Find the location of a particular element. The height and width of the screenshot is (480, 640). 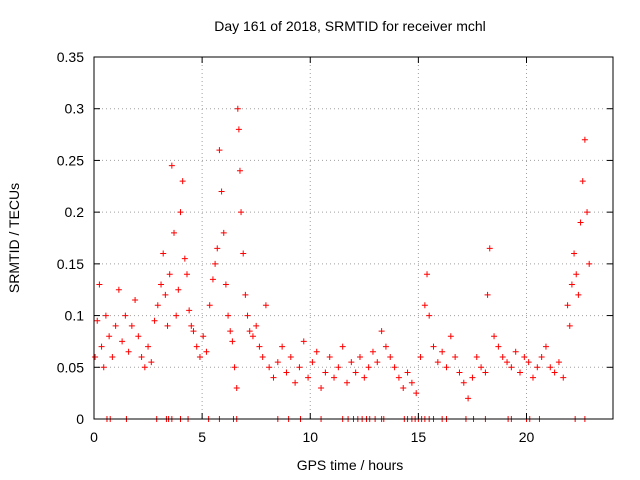

x-axis-label: GPS time / hours is located at coordinates (350, 465).